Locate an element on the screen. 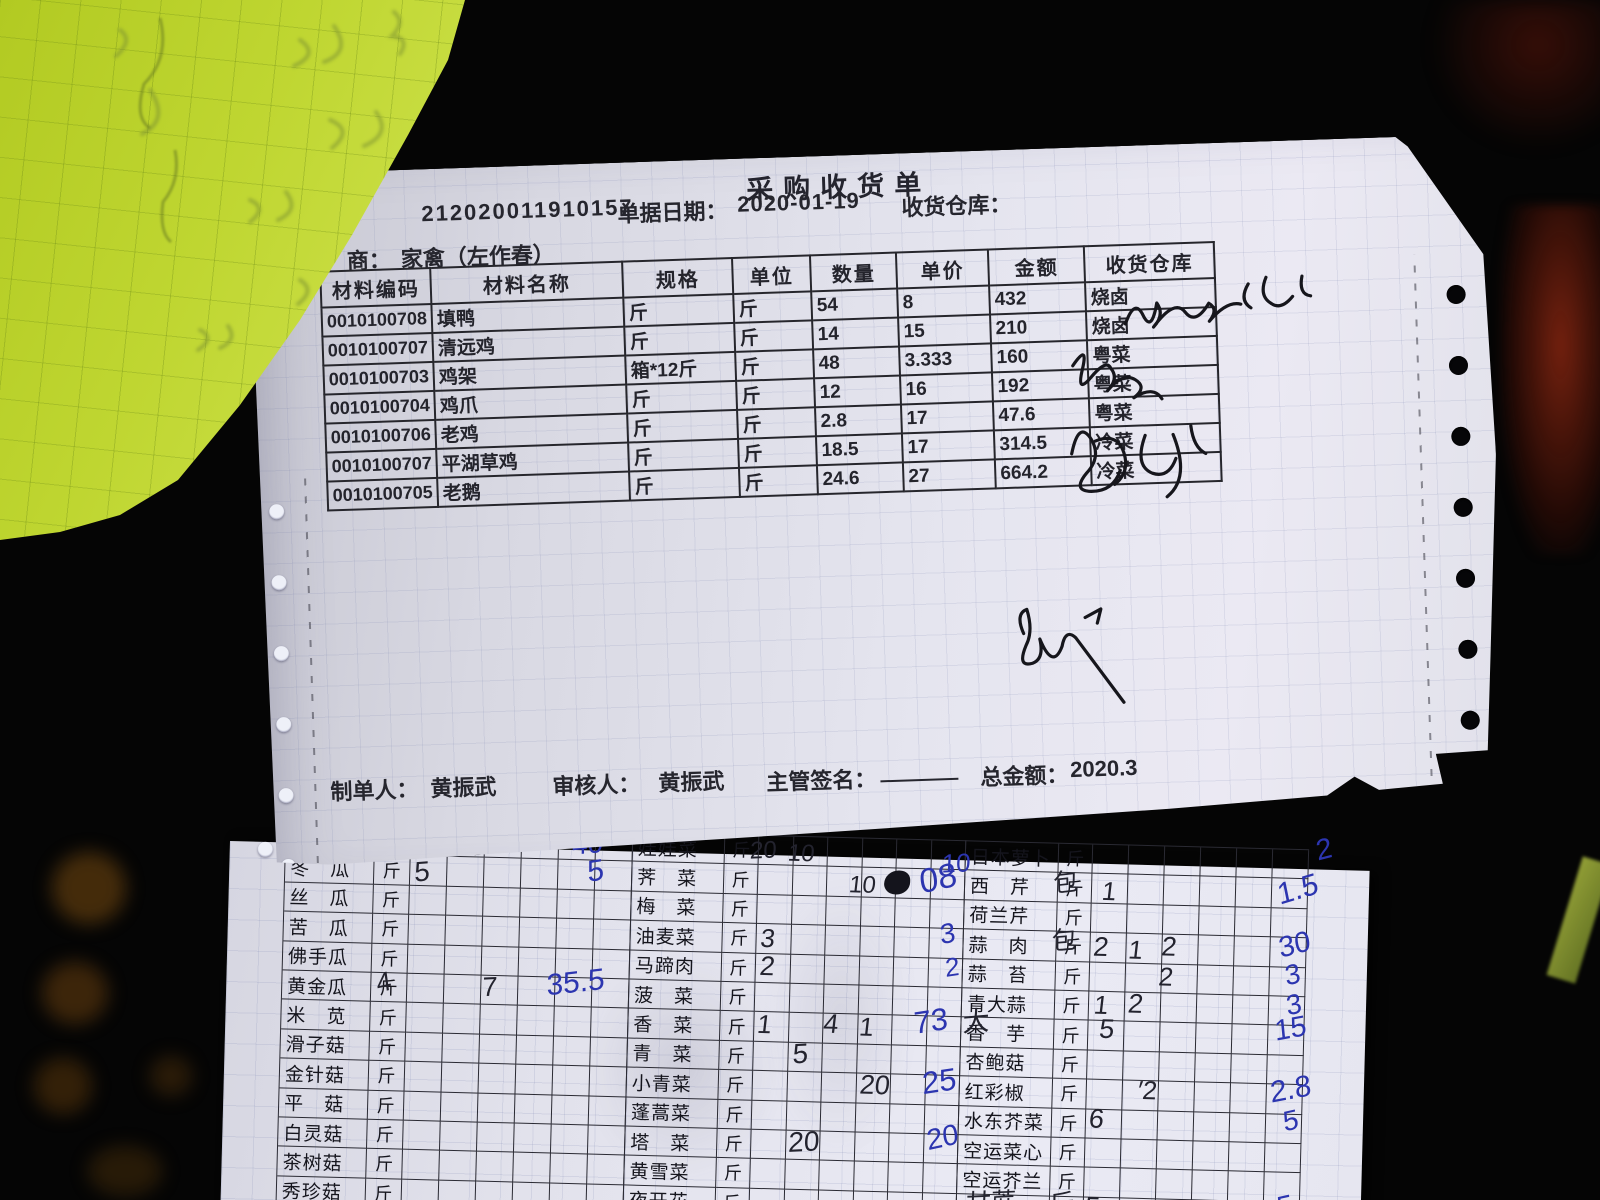 The height and width of the screenshot is (1200, 1600). handwritten-mark: 15 is located at coordinates (1290, 1028).